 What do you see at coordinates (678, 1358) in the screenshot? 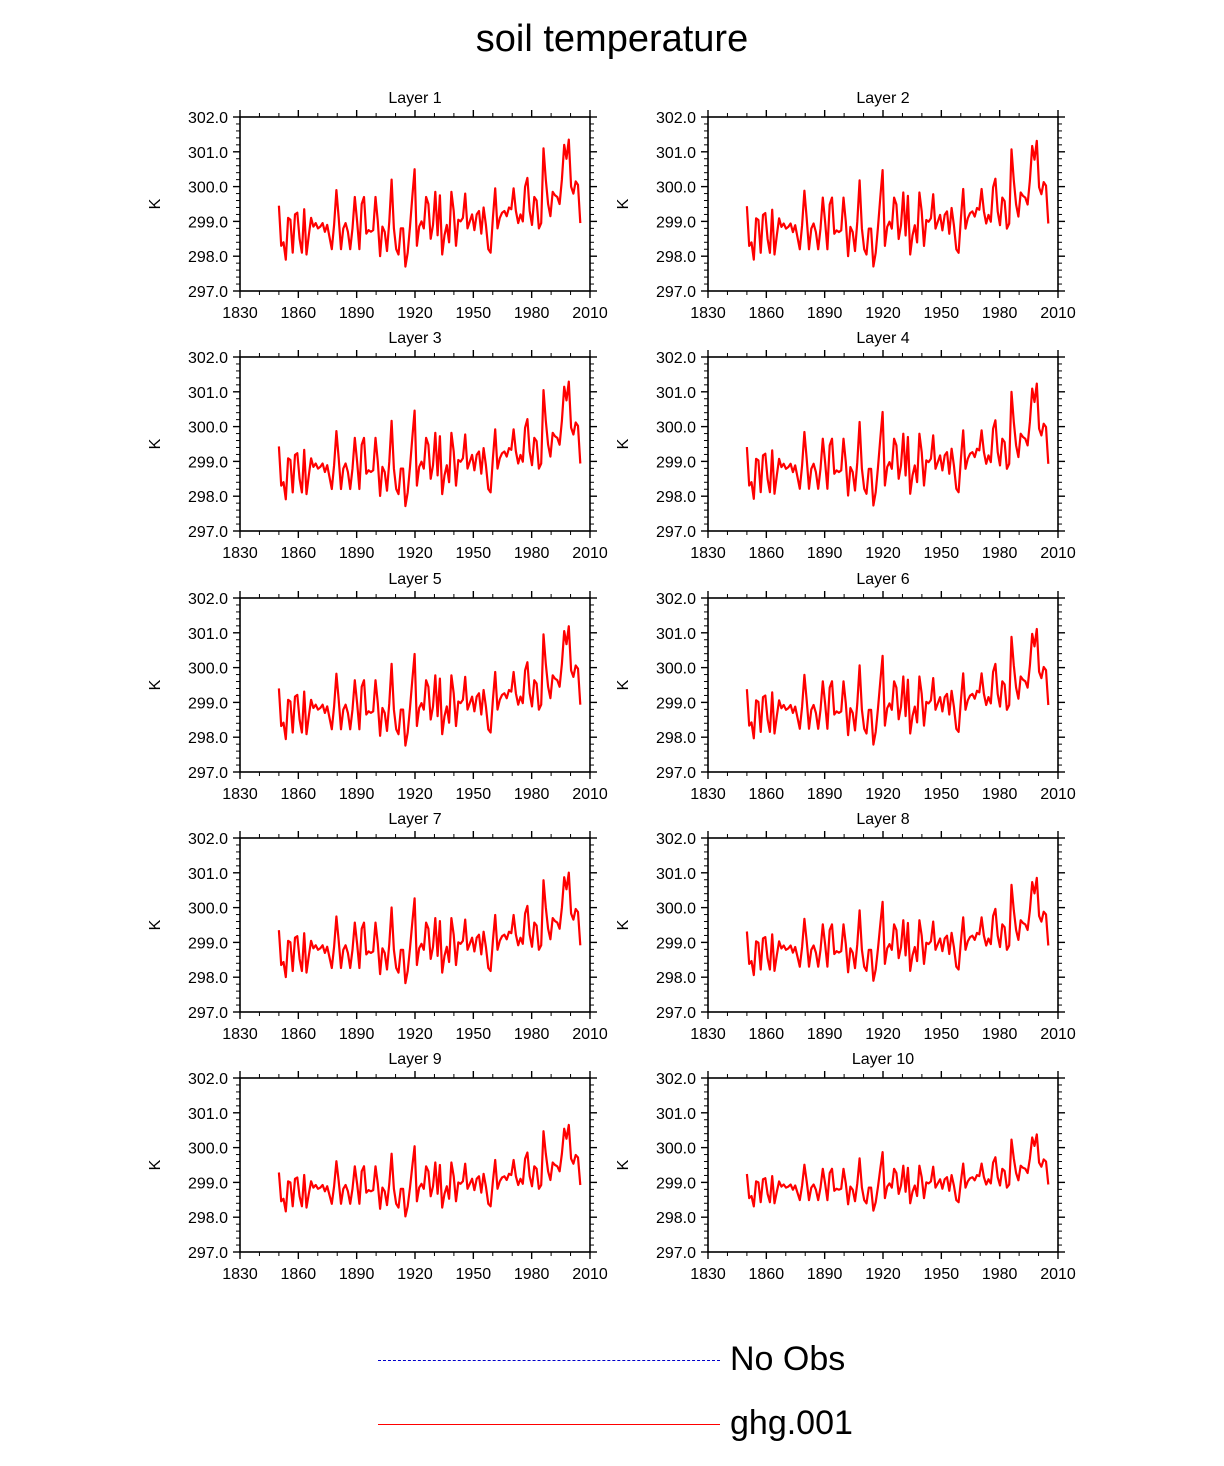
I see `legend-item-no-obs: No Obs` at bounding box center [678, 1358].